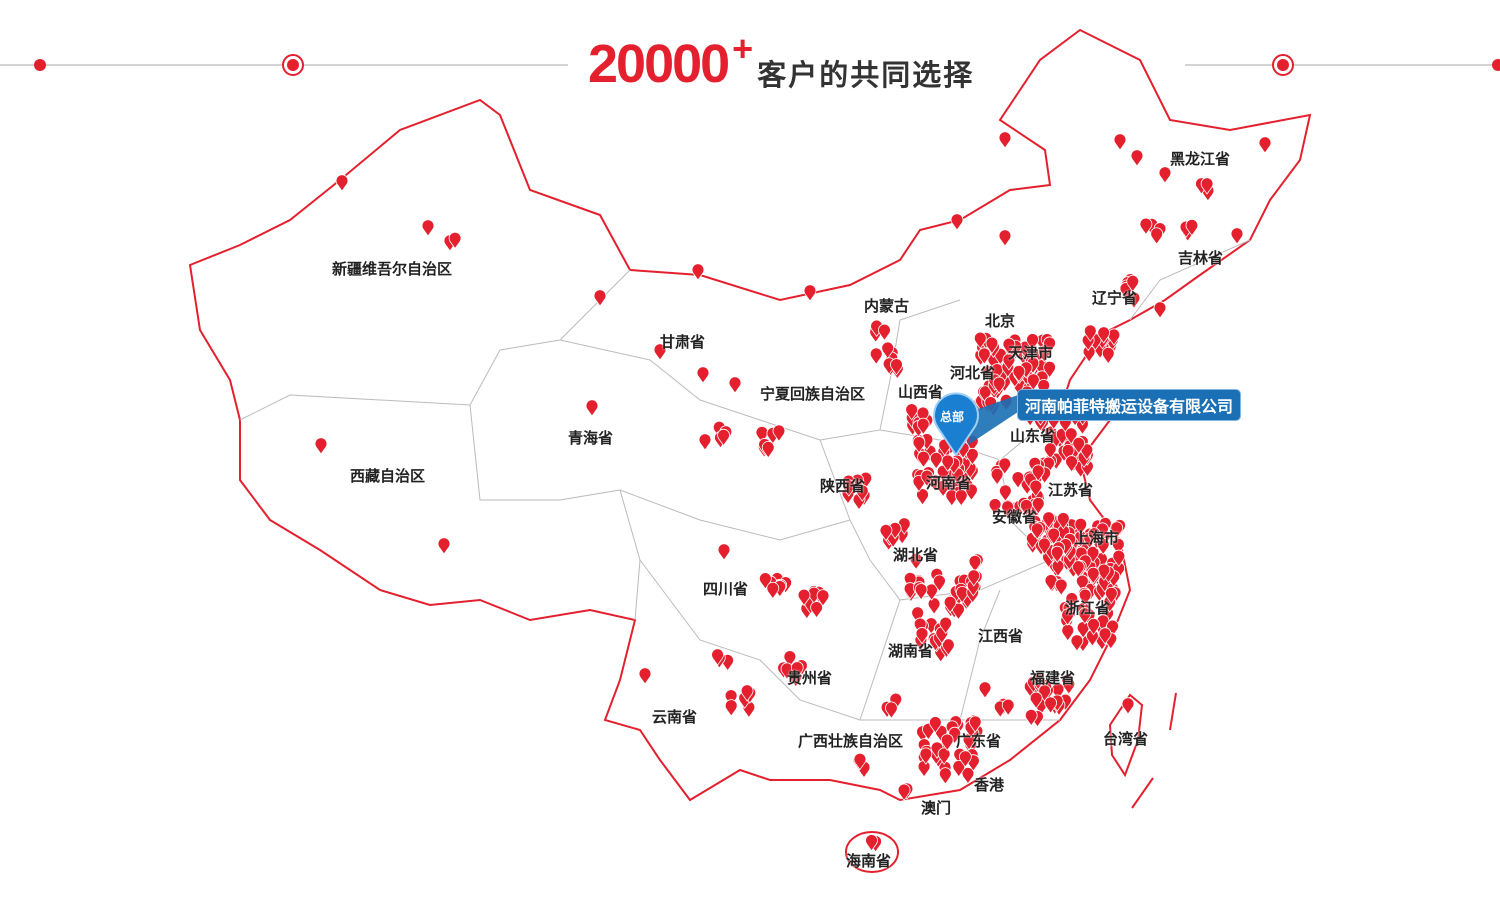 Image resolution: width=1500 pixels, height=900 pixels. Describe the element at coordinates (989, 785) in the screenshot. I see `province-label: 香港` at that location.